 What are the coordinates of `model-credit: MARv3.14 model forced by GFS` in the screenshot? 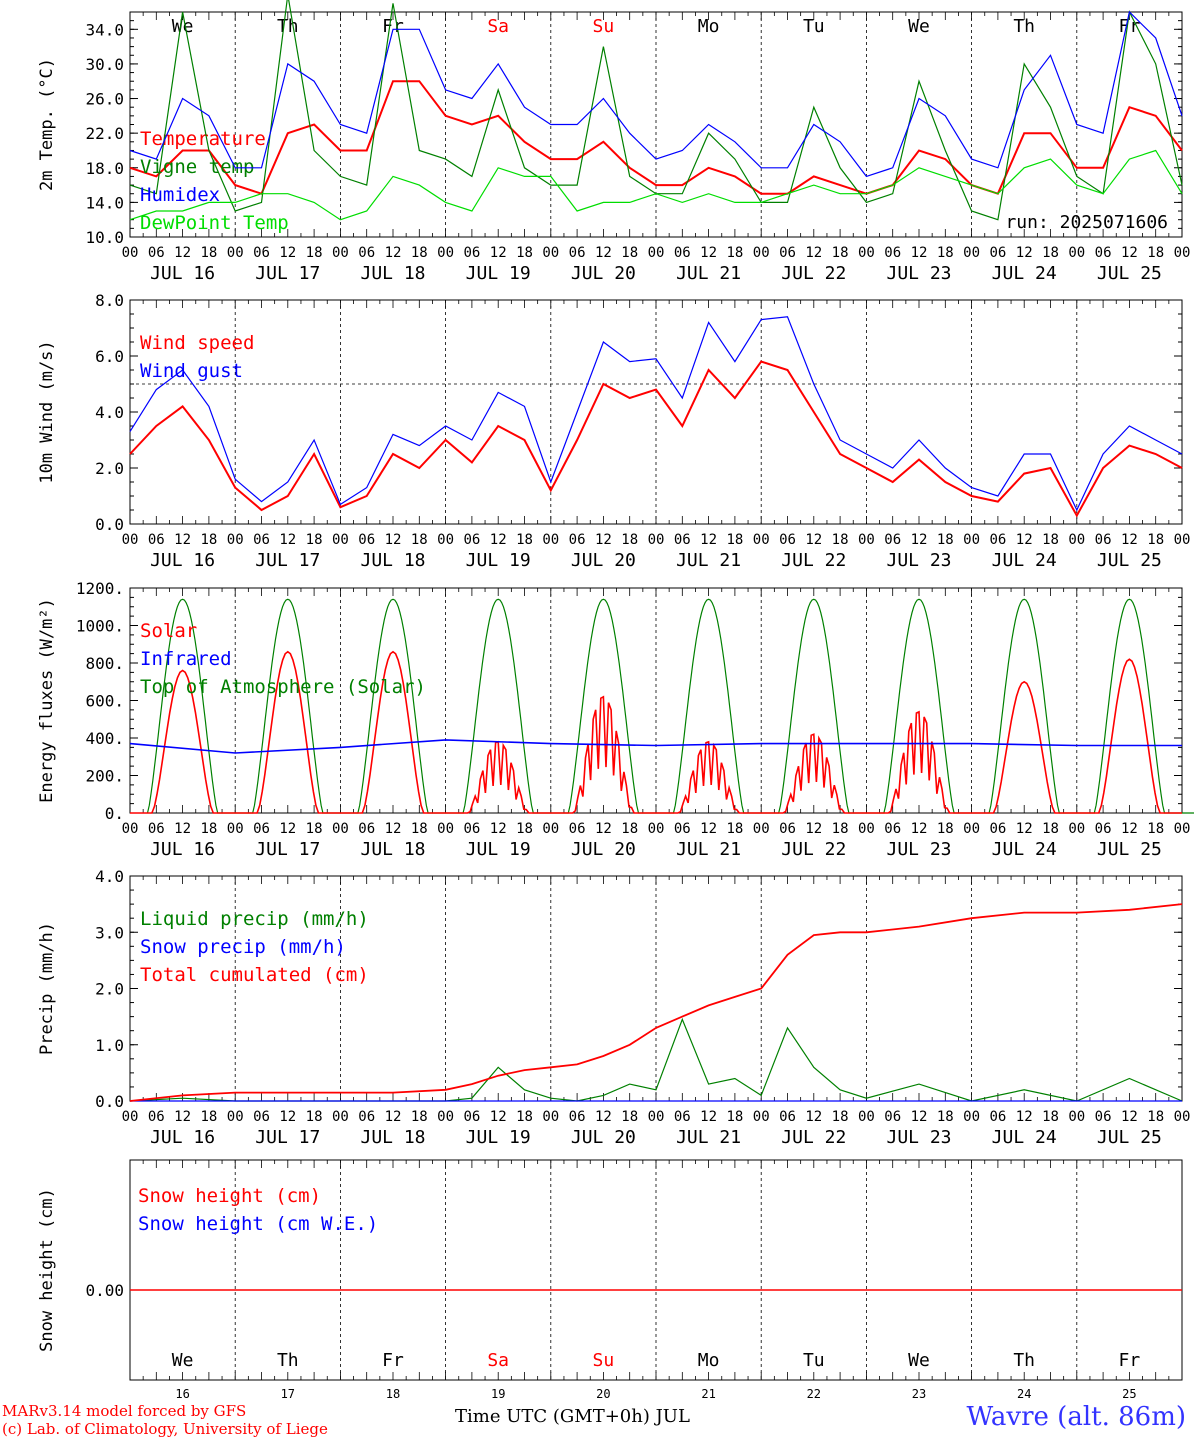 It's located at (124, 1411).